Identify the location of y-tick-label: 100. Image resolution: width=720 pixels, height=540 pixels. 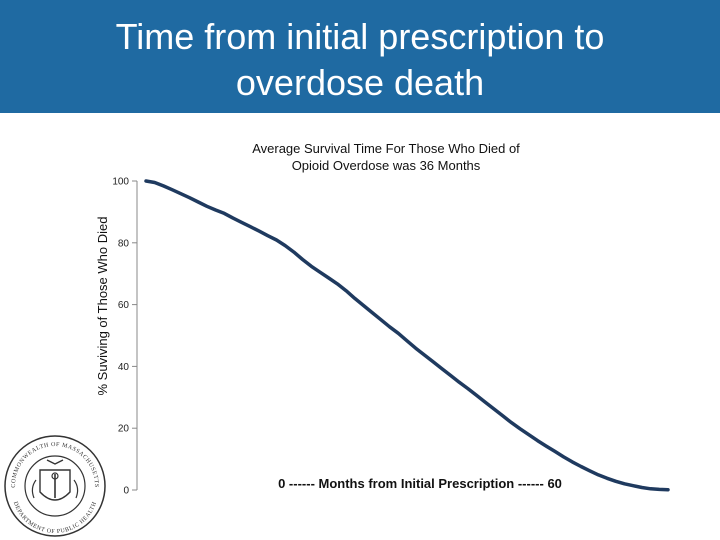
(120, 182).